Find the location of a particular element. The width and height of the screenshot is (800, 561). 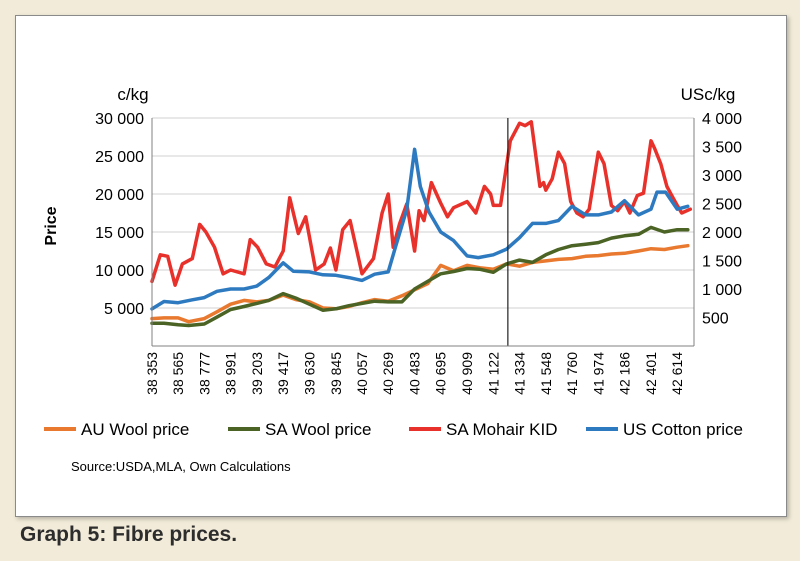

y-axis-label: Price is located at coordinates (51, 225).